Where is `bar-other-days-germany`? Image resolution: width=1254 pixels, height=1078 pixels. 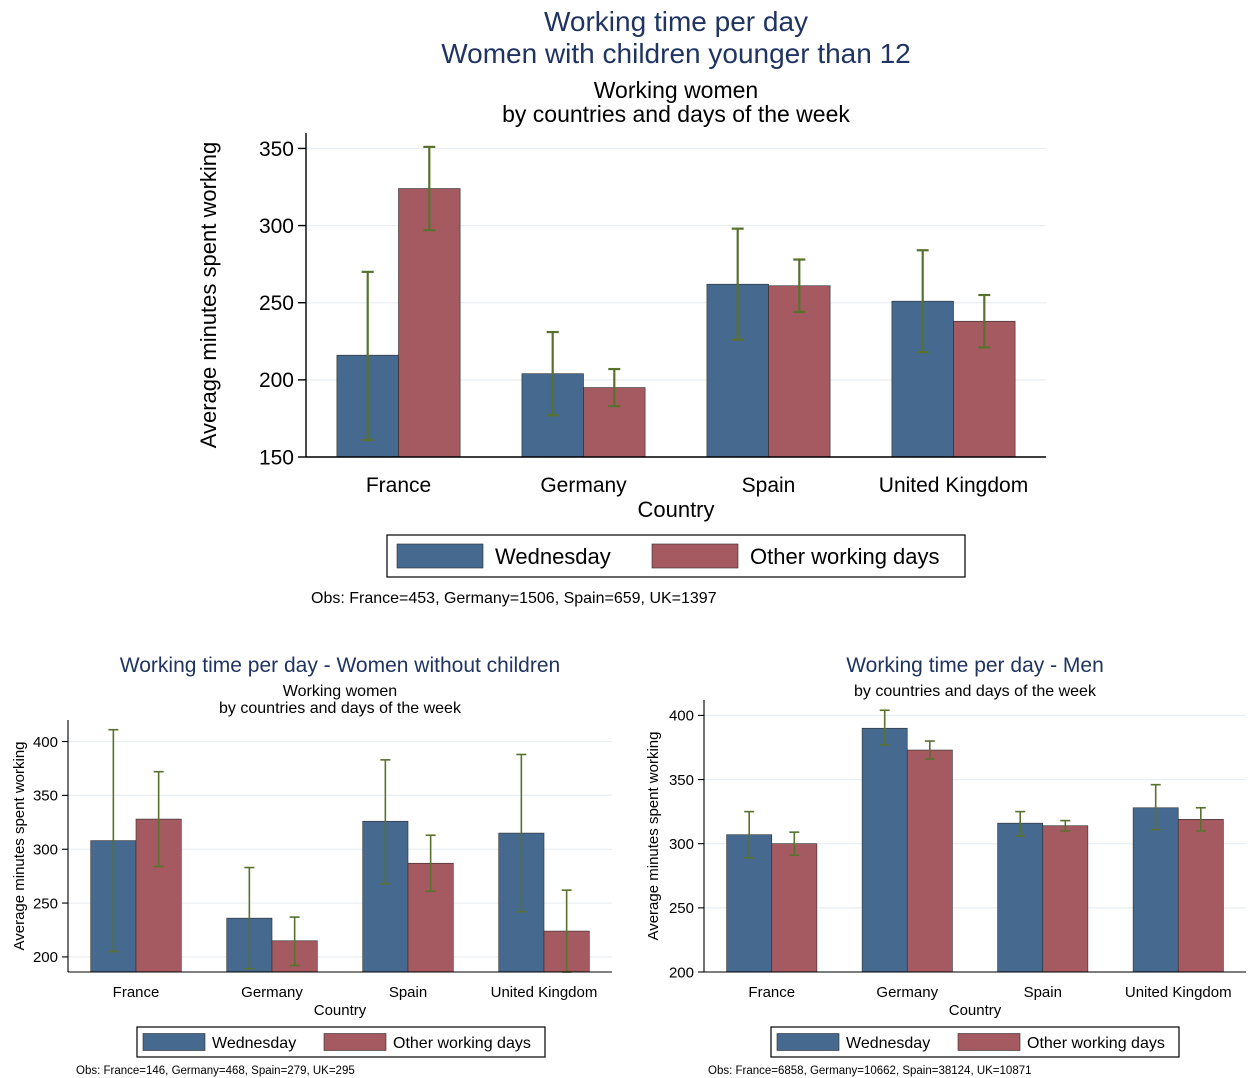 bar-other-days-germany is located at coordinates (929, 861).